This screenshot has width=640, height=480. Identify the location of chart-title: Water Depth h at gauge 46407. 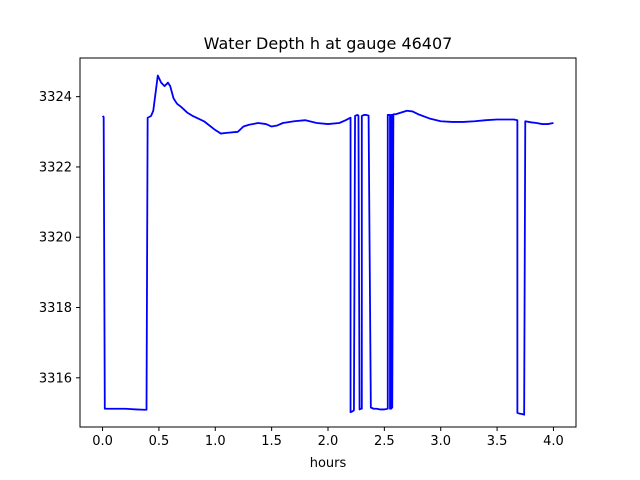
(328, 43).